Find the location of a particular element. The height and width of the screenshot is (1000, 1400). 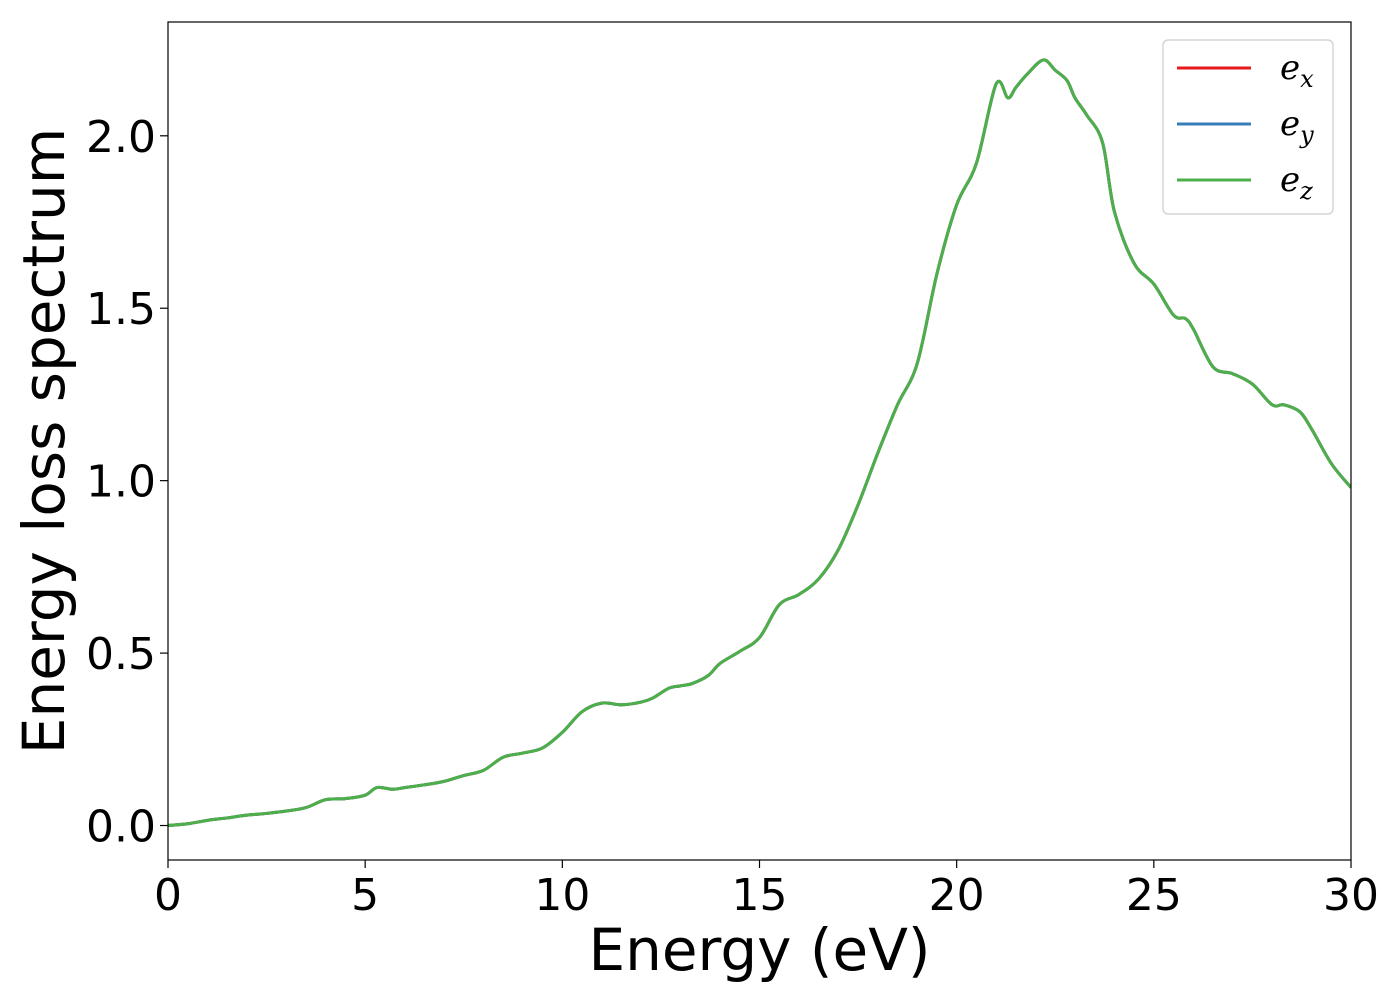

legend-label-subscript: x is located at coordinates (1307, 79).